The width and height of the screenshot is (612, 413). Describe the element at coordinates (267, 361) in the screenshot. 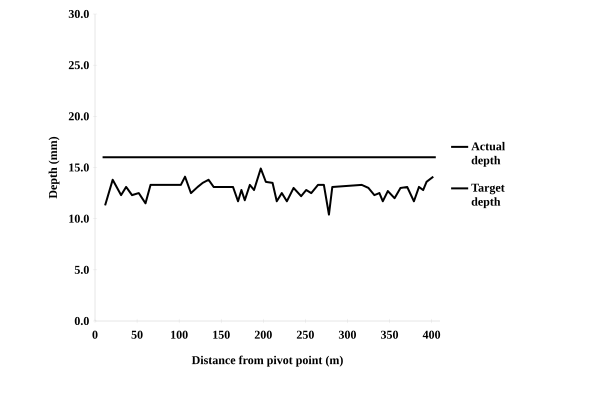

I see `x-axis-title: Distance from pivot point (m)` at that location.